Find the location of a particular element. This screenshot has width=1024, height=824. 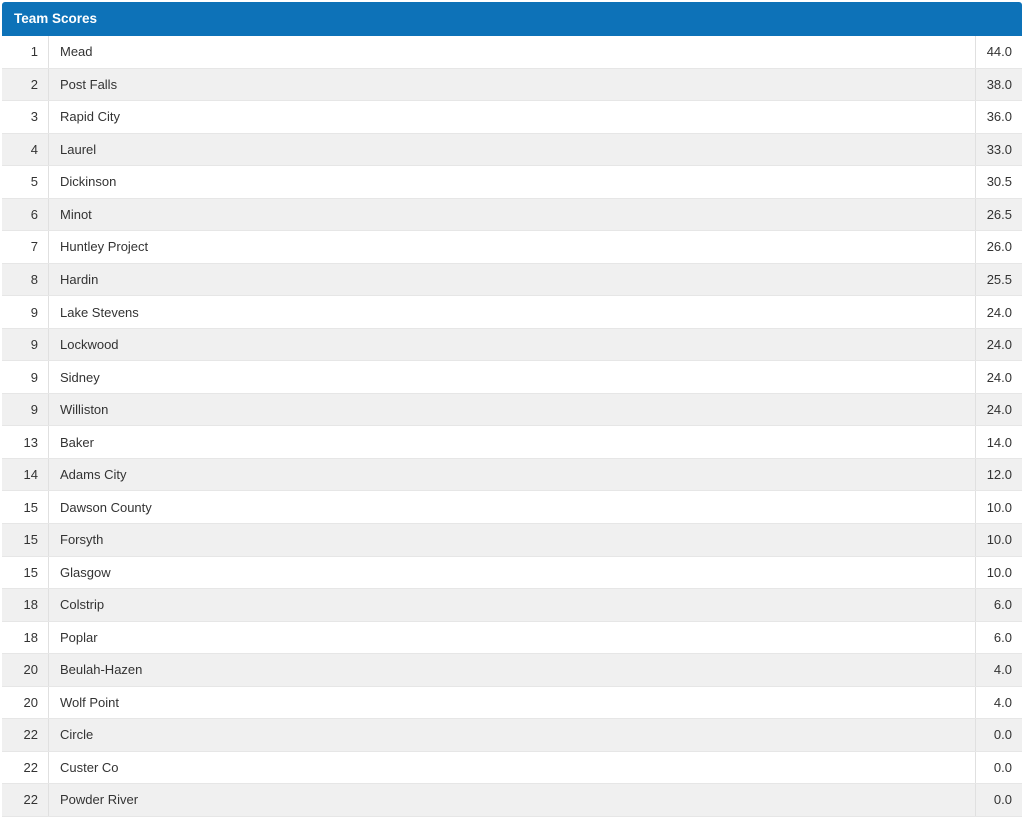

team-cell: Sidney is located at coordinates (80, 377).